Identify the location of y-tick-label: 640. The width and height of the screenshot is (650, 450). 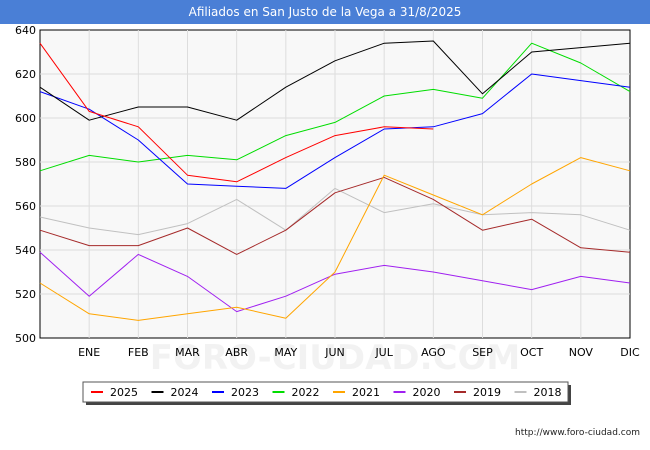
(25, 30).